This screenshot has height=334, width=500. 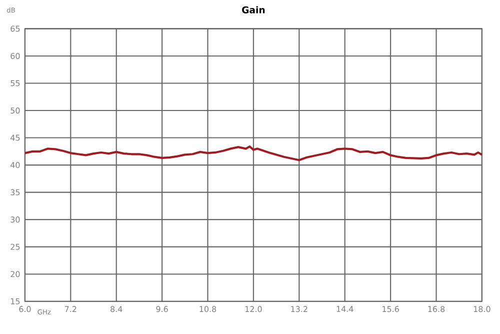 I want to click on line-series, so click(x=253, y=153).